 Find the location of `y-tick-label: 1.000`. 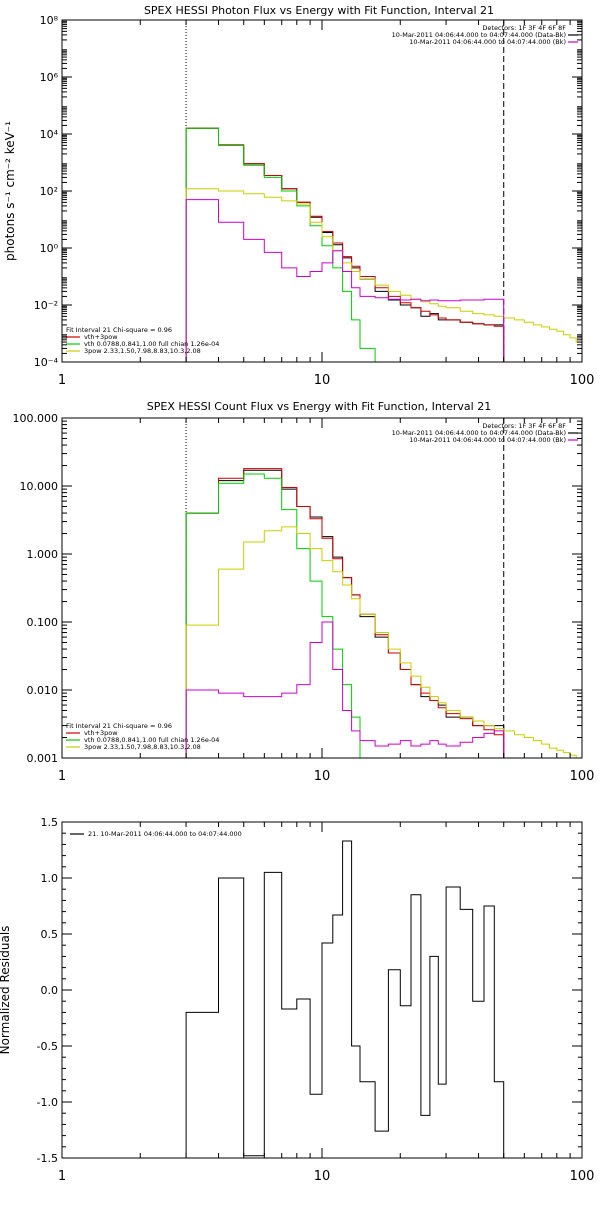

y-tick-label: 1.000 is located at coordinates (43, 554).